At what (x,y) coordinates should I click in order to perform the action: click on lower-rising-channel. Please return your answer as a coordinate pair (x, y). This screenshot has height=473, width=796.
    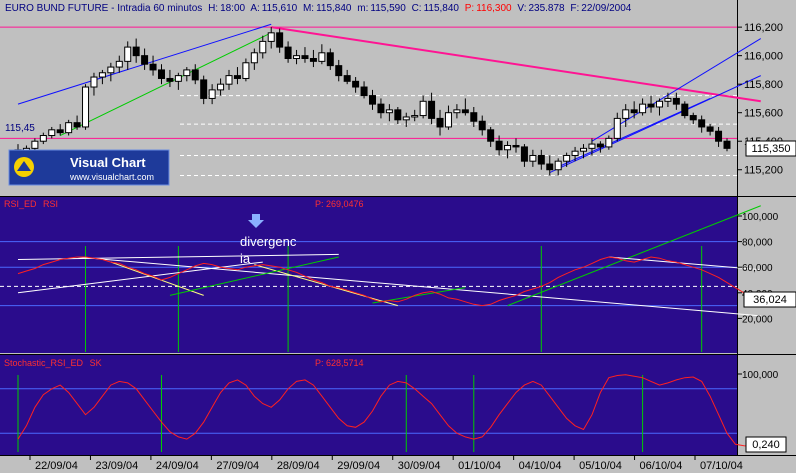
    Looking at the image, I should click on (655, 124).